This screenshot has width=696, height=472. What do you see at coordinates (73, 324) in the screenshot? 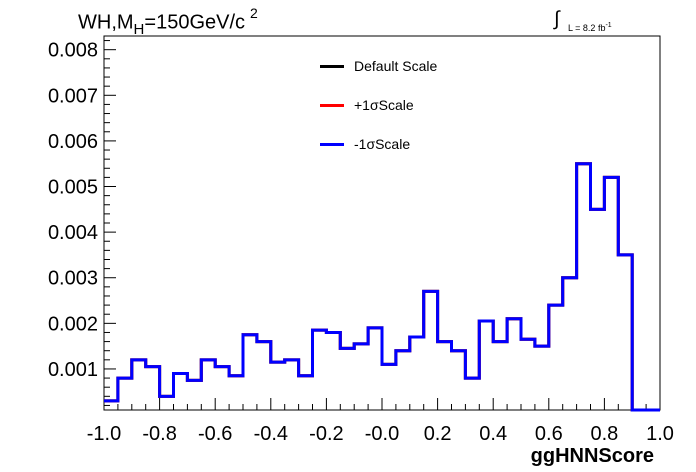
I see `y-tick-label: 0.002` at bounding box center [73, 324].